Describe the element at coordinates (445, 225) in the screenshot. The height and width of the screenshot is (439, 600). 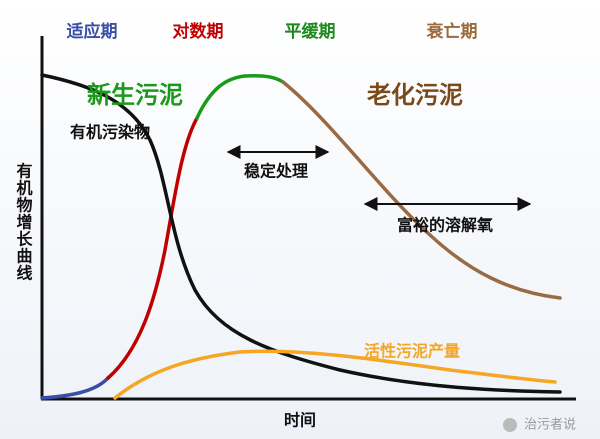
I see `annotation: 富裕的溶解氧` at that location.